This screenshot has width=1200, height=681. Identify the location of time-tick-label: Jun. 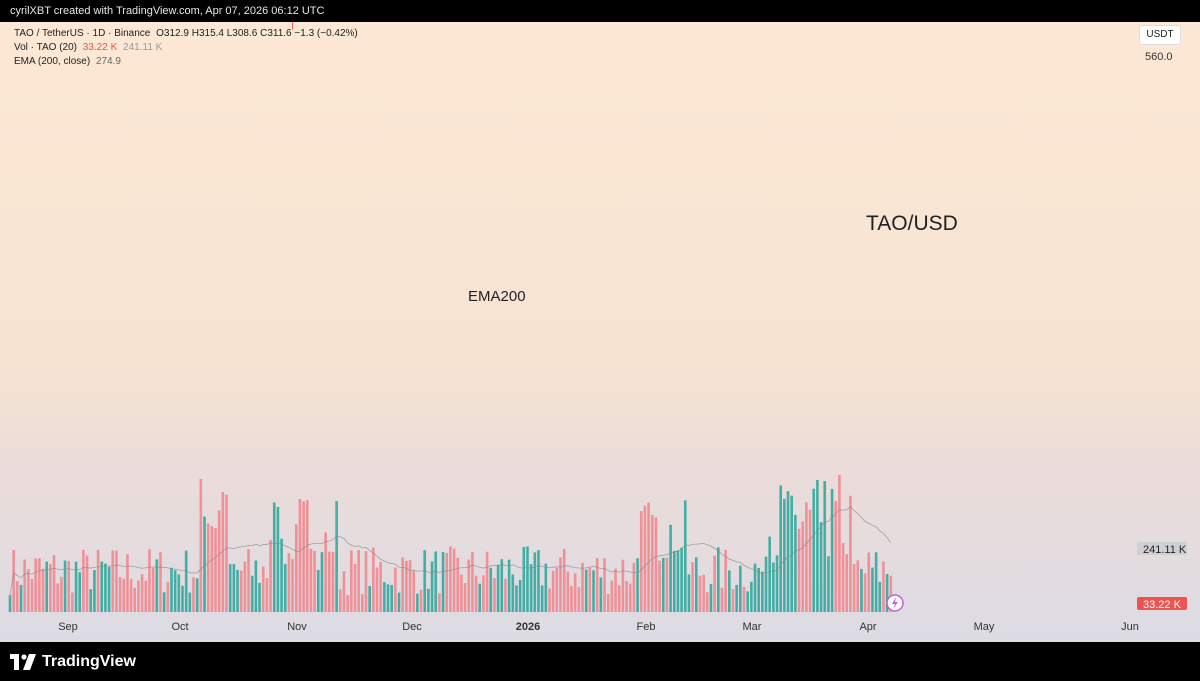
(1130, 627).